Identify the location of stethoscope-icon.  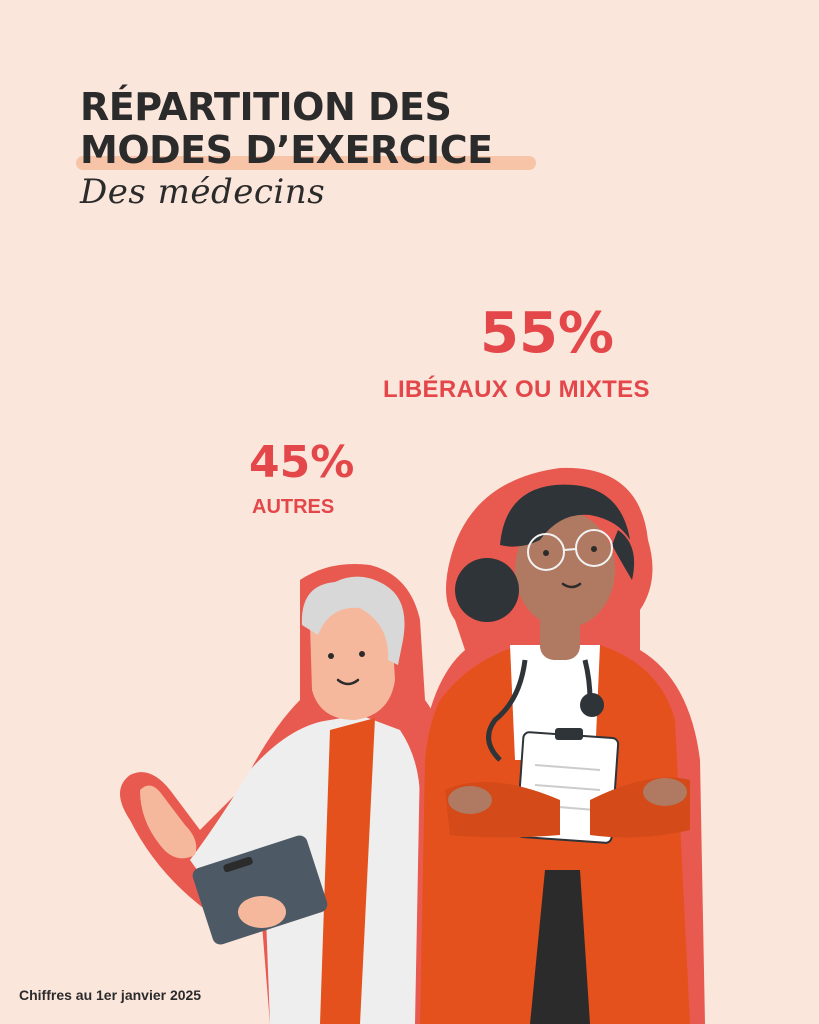
(545, 710).